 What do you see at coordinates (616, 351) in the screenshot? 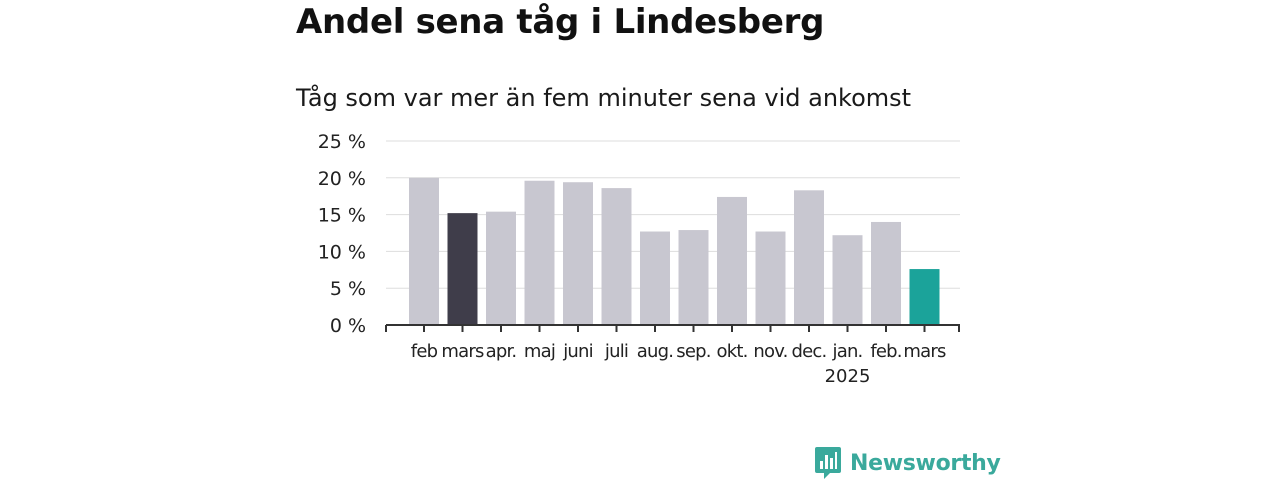
I see `x-tick-label: juli` at bounding box center [616, 351].